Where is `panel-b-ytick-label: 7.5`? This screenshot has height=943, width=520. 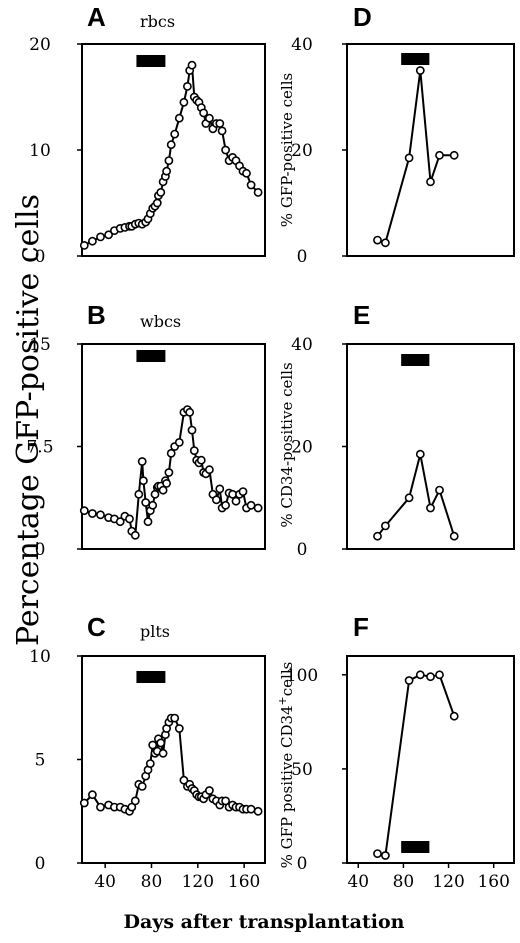
panel-b-ytick-label: 7.5 is located at coordinates (39, 448).